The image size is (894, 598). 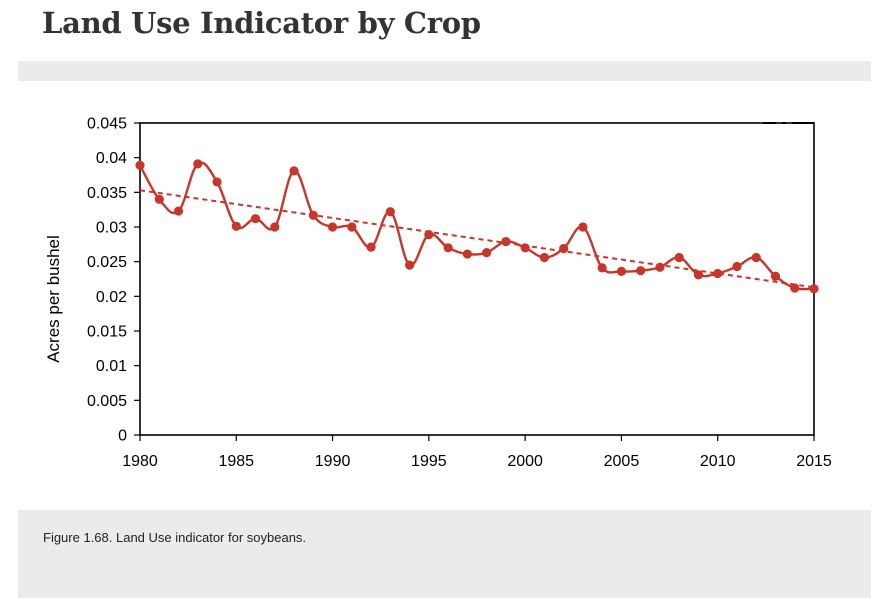 What do you see at coordinates (477, 239) in the screenshot?
I see `trendline` at bounding box center [477, 239].